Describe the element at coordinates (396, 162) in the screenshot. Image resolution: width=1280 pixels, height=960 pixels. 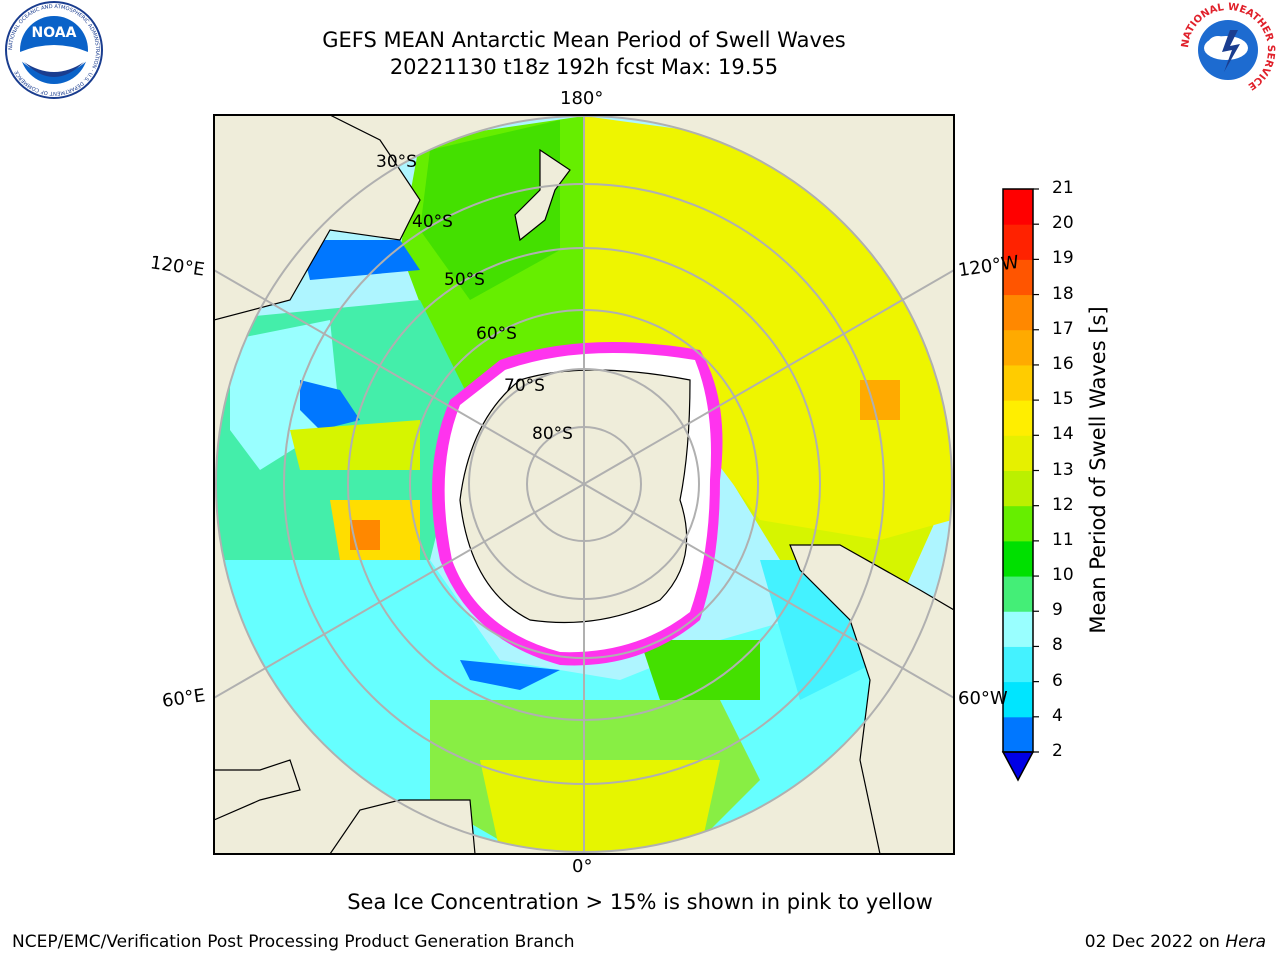
I see `latitude-label-30s: 30°S` at that location.